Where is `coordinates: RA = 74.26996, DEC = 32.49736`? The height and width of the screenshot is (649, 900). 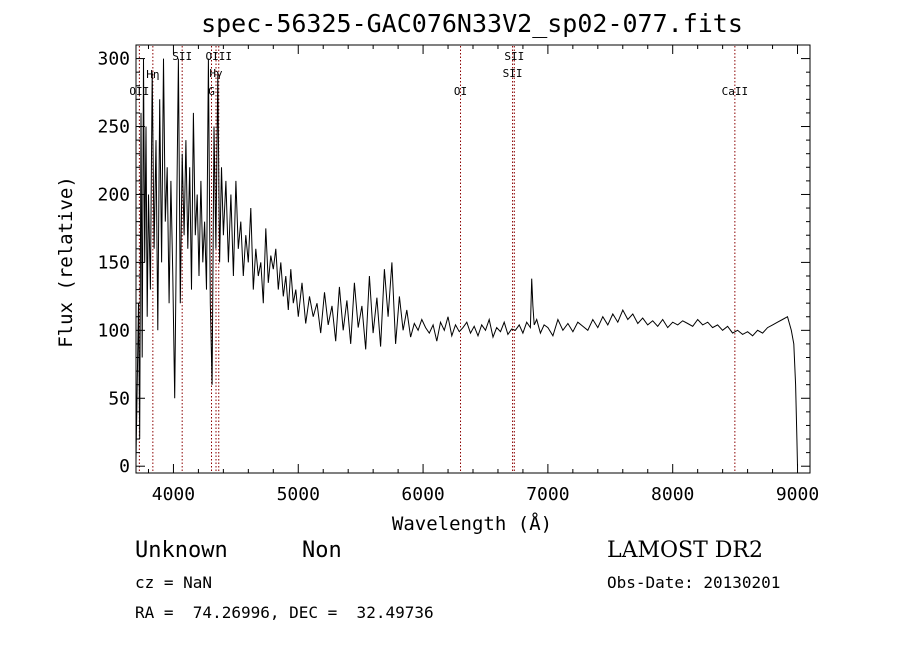 coordinates: RA = 74.26996, DEC = 32.49736 is located at coordinates (284, 612).